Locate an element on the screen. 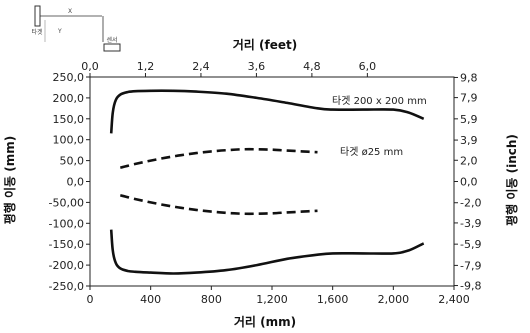  x-bottom-tick-label: 800 is located at coordinates (211, 299).